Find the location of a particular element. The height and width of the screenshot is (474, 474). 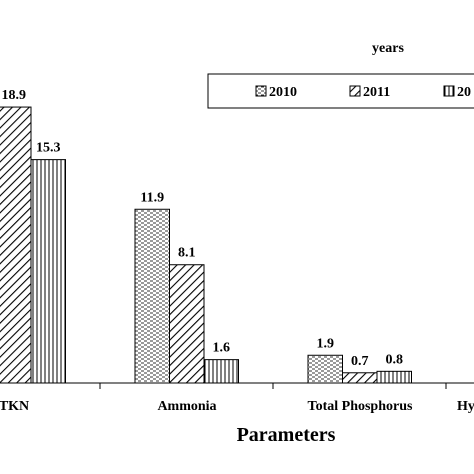

legend-label: 20 is located at coordinates (464, 92).